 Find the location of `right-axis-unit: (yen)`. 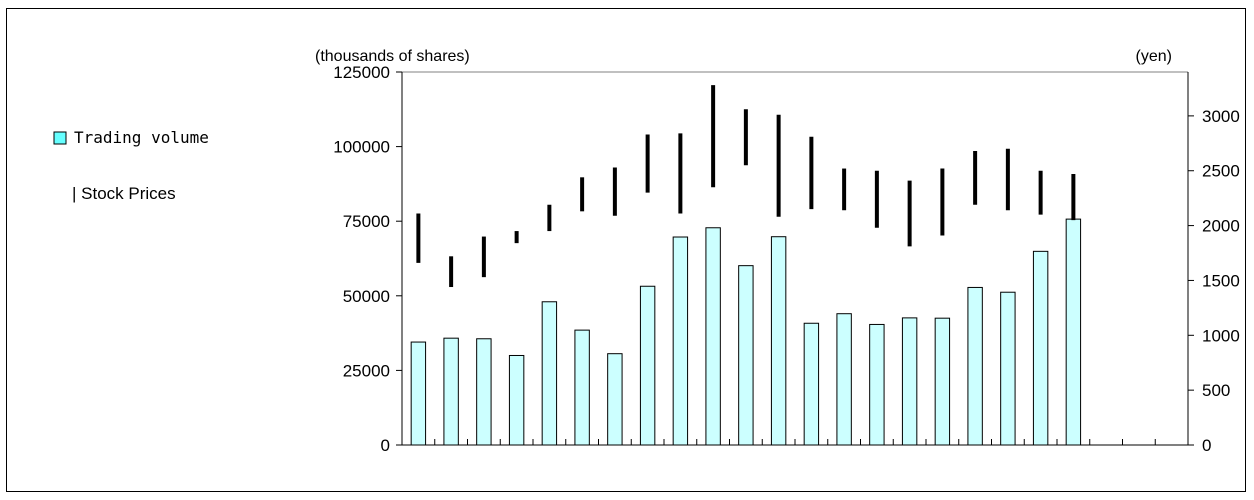

right-axis-unit: (yen) is located at coordinates (1154, 56).